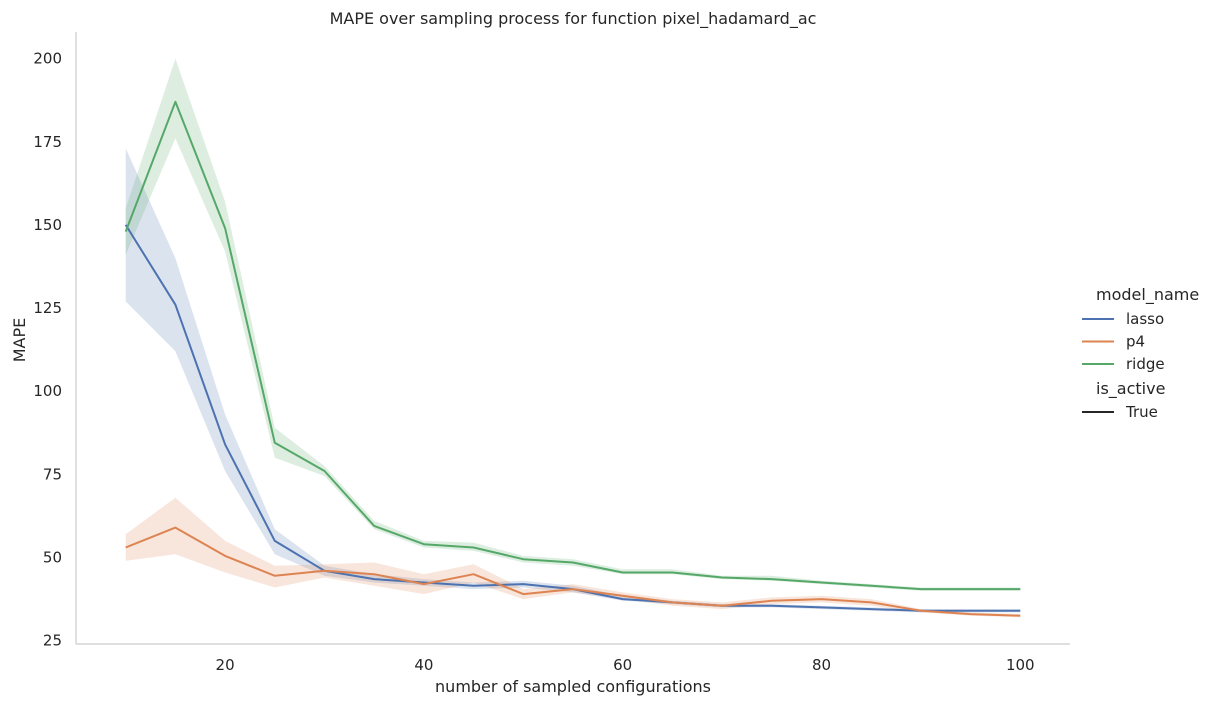 Image resolution: width=1216 pixels, height=706 pixels. I want to click on x-tick-label: 40, so click(423, 665).